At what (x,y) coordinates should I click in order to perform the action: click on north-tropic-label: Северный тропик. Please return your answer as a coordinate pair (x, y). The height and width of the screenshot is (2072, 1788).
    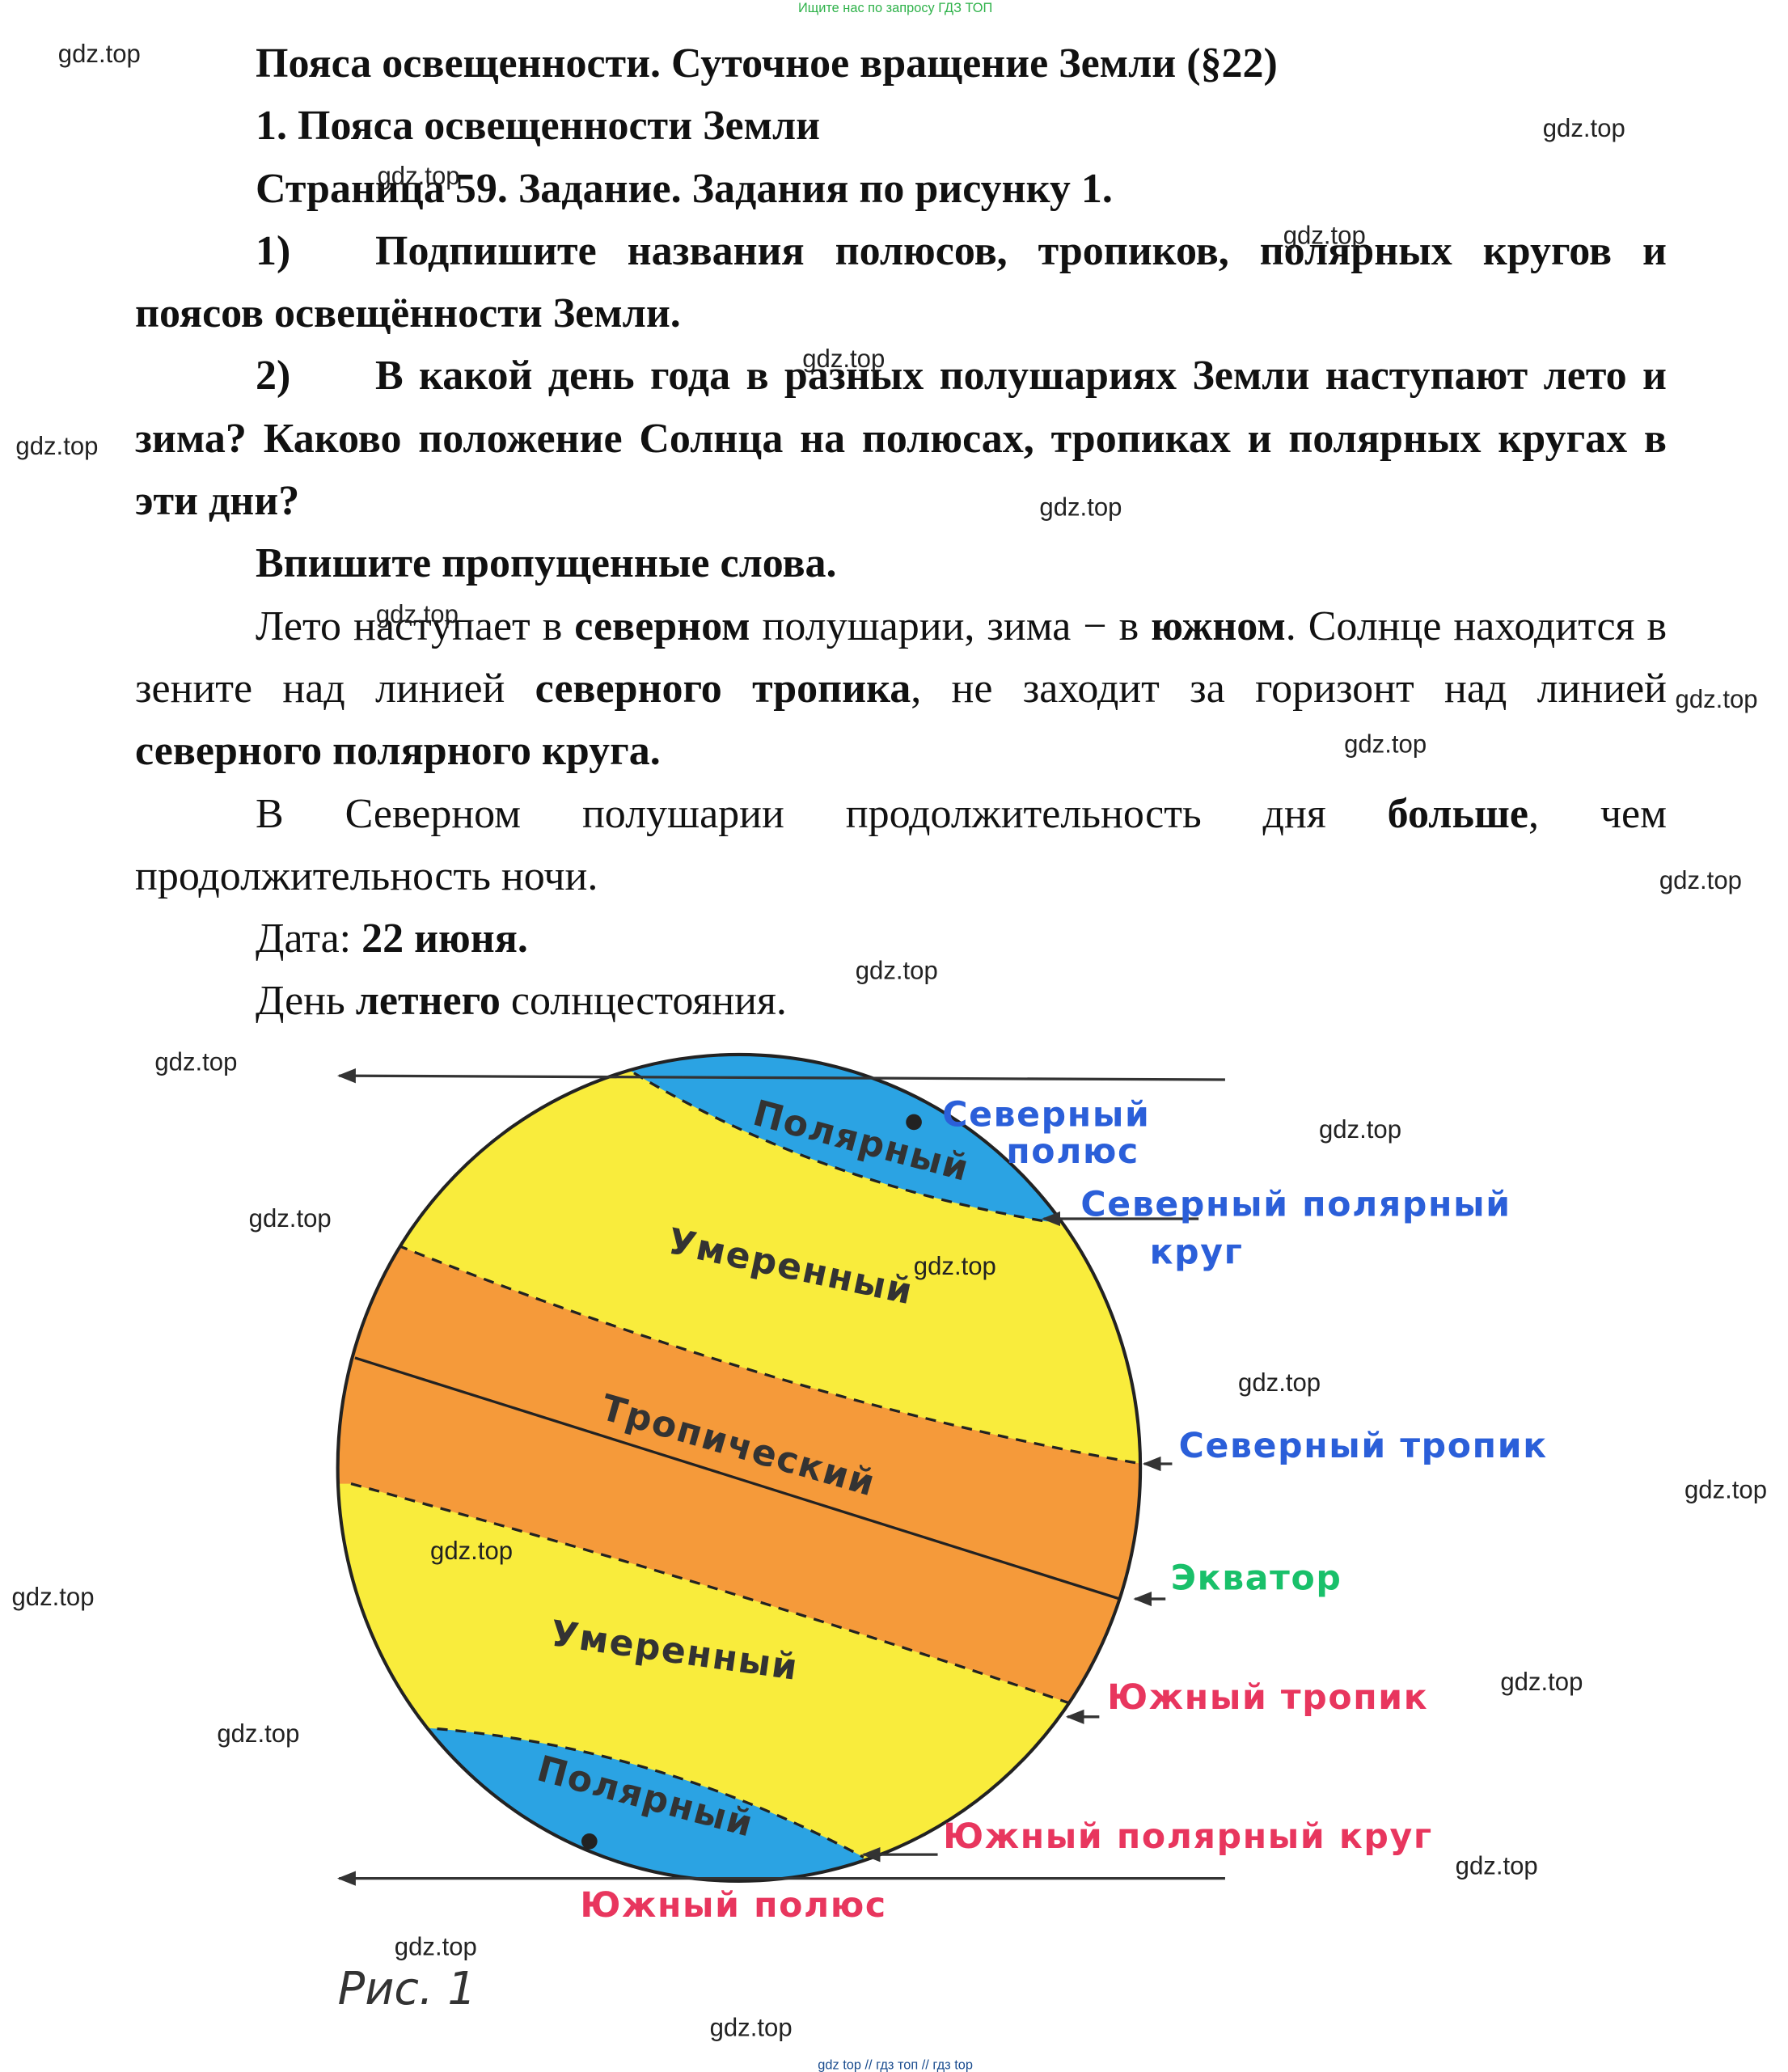
    Looking at the image, I should click on (1363, 1446).